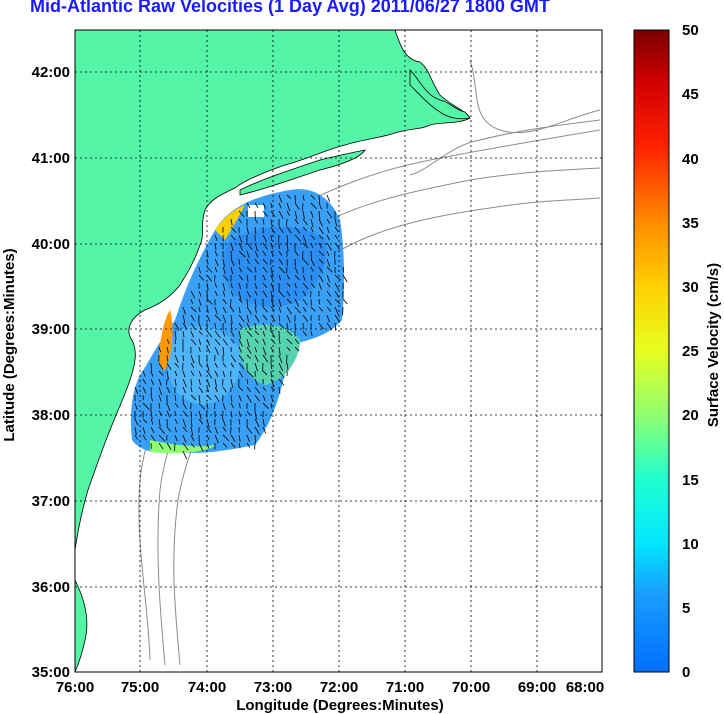 This screenshot has width=724, height=714. I want to click on x-tick-label: 70:00, so click(471, 687).